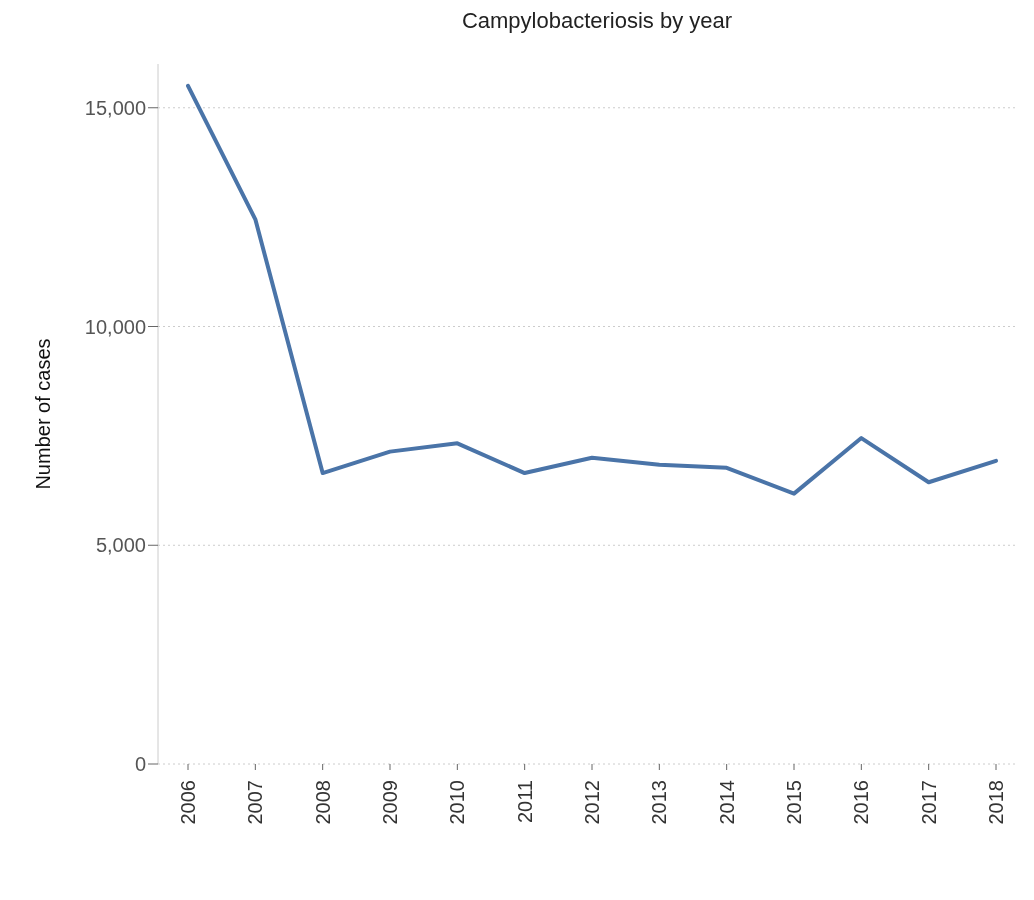 The image size is (1034, 900). Describe the element at coordinates (390, 802) in the screenshot. I see `x-tick-label: 2009` at that location.